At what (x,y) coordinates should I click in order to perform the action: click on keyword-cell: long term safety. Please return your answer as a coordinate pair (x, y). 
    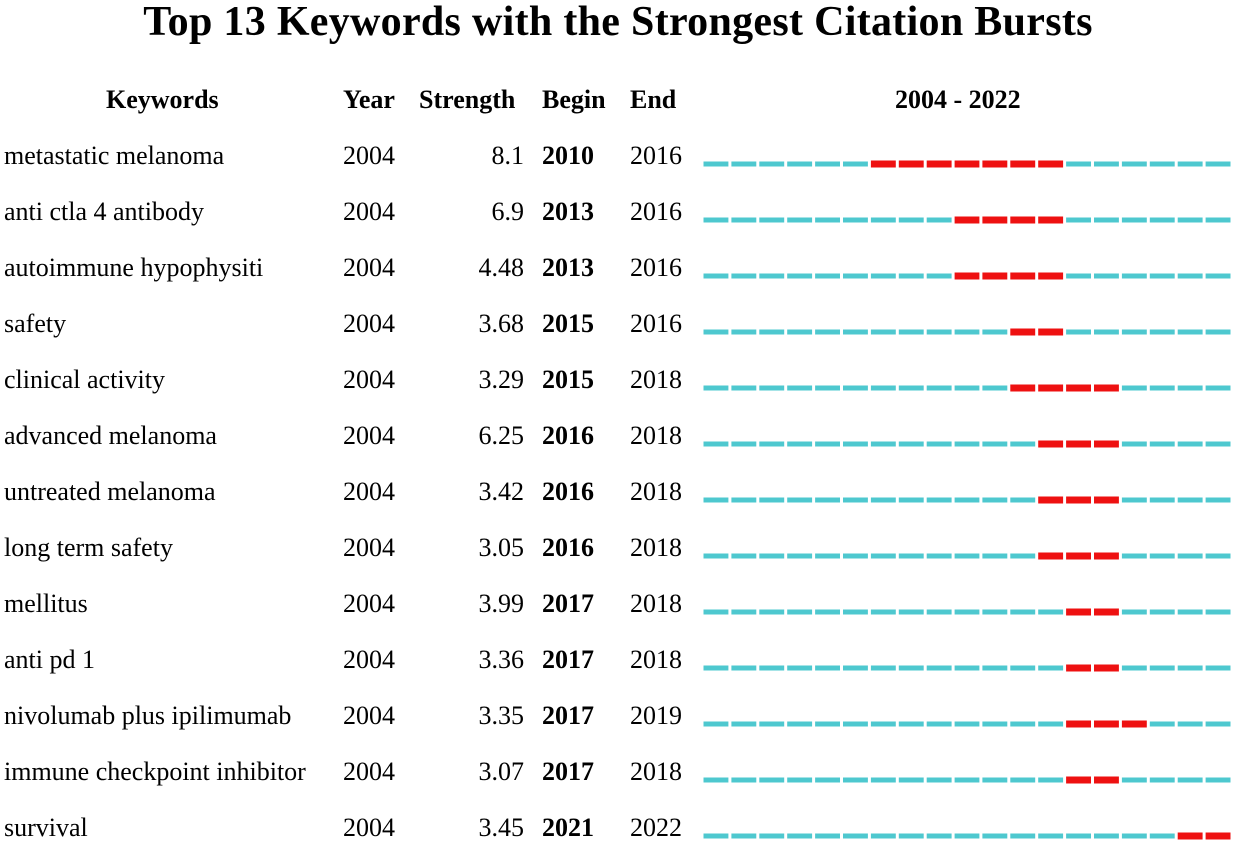
    Looking at the image, I should click on (88, 547).